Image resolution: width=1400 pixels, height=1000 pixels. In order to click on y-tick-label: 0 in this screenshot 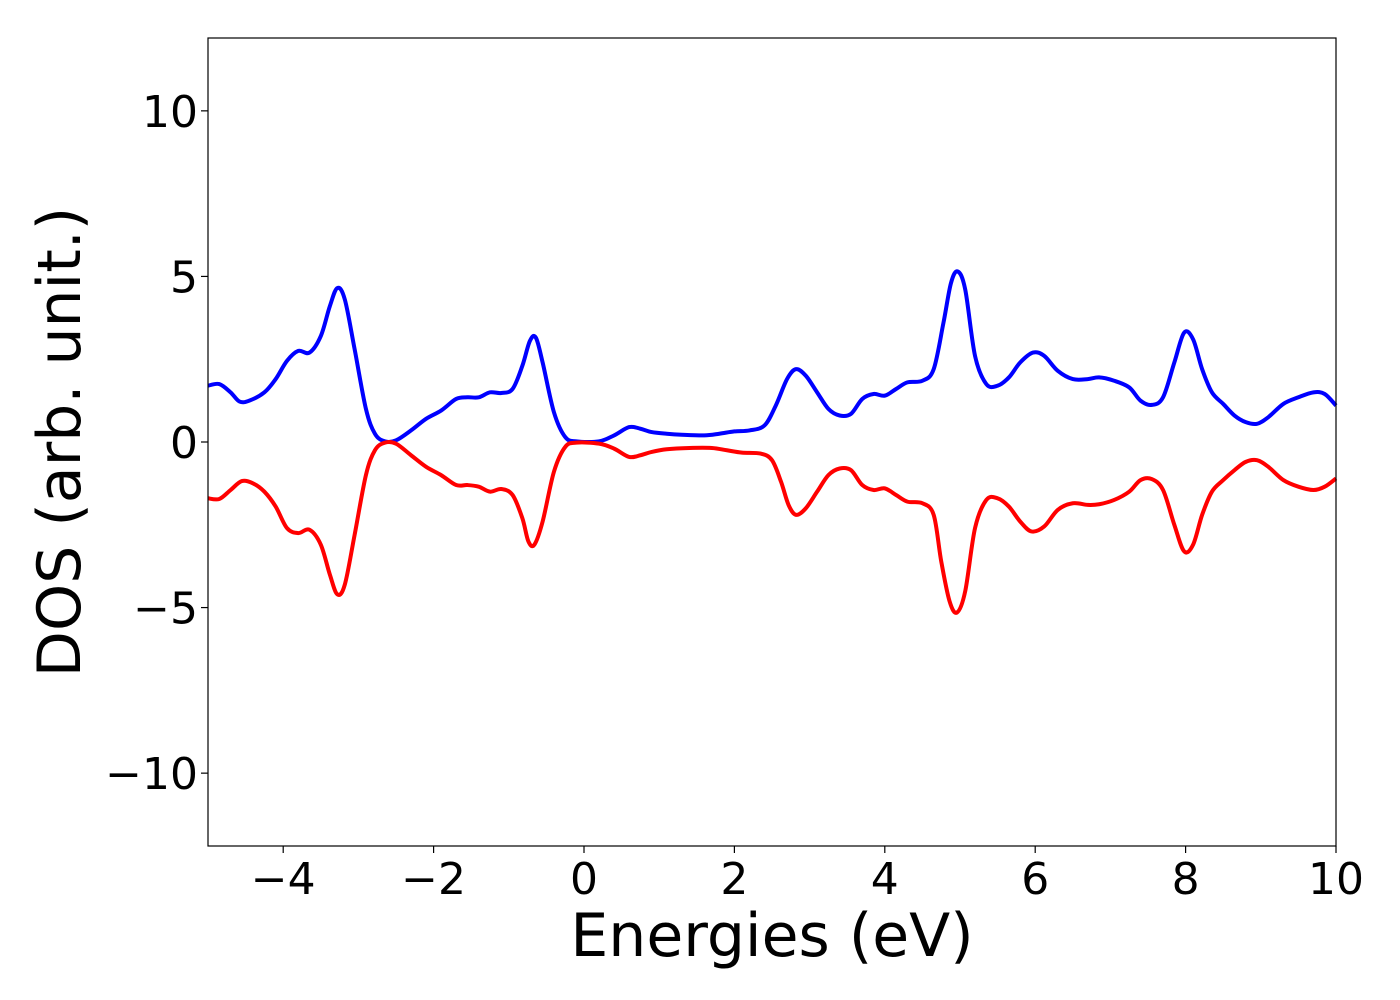, I will do `click(184, 443)`.